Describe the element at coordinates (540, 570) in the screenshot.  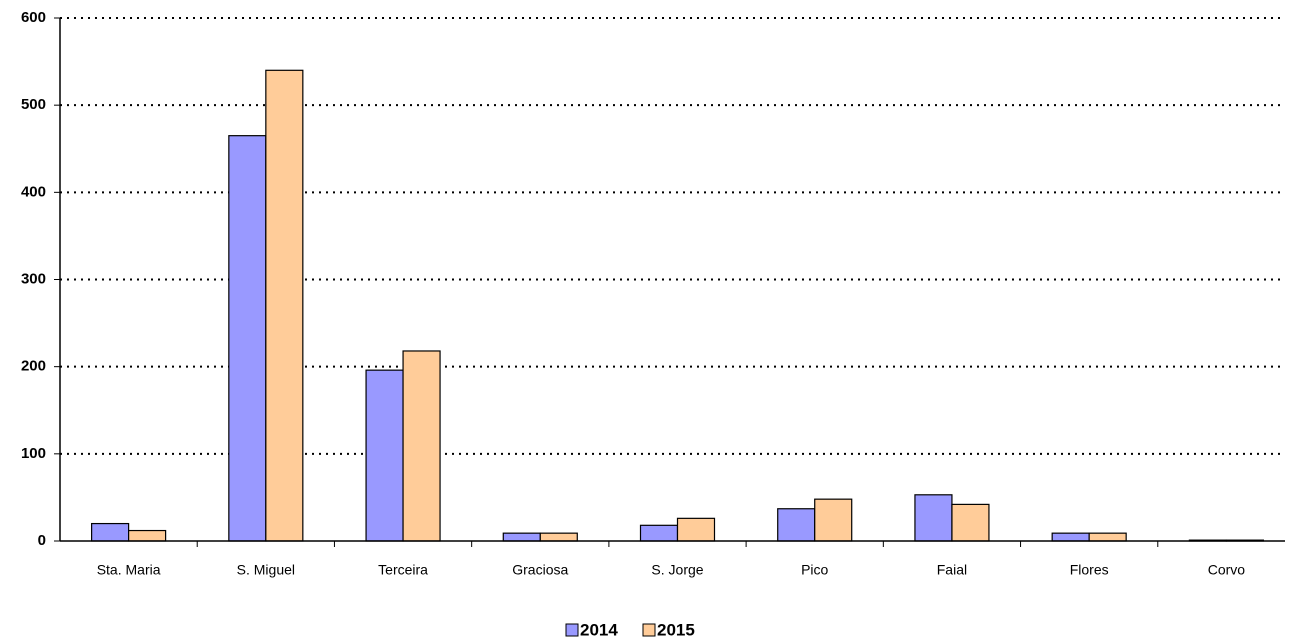
I see `x-tick-label: Graciosa` at that location.